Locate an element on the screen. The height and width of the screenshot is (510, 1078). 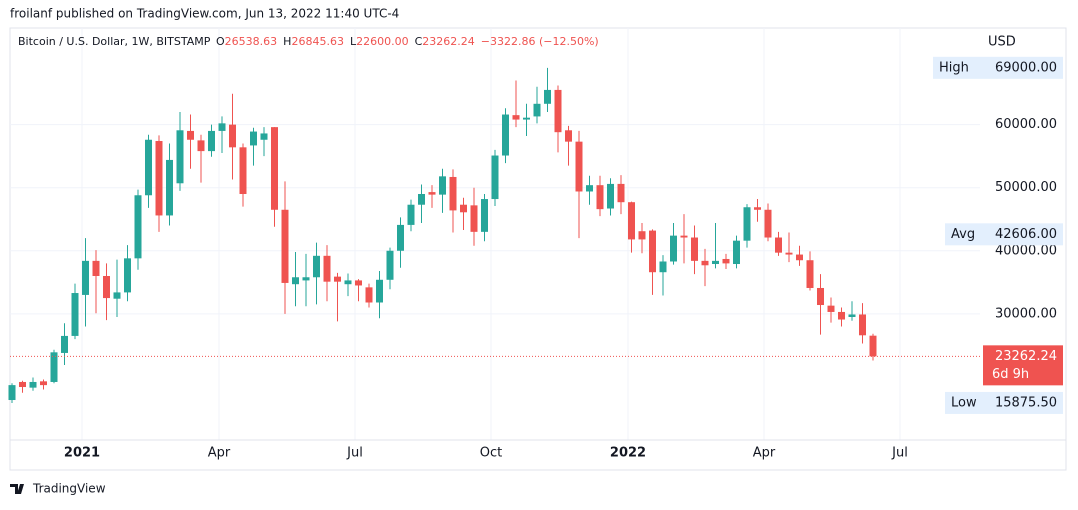
ohlc-letter: H is located at coordinates (287, 41).